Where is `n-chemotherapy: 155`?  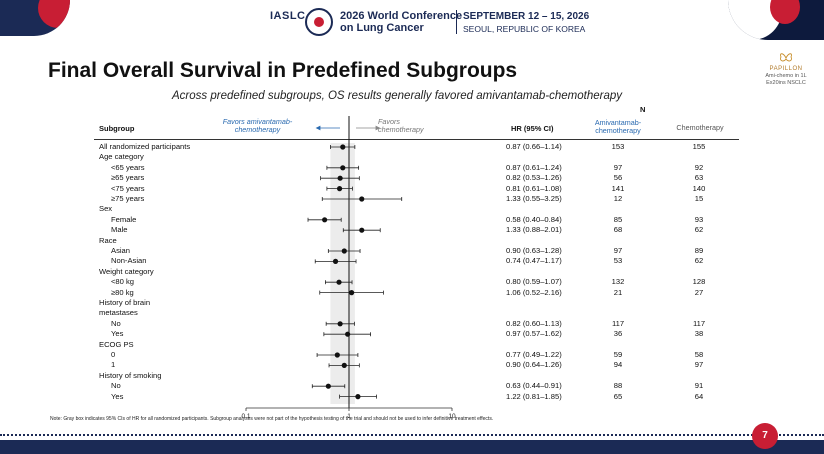 n-chemotherapy: 155 is located at coordinates (699, 146).